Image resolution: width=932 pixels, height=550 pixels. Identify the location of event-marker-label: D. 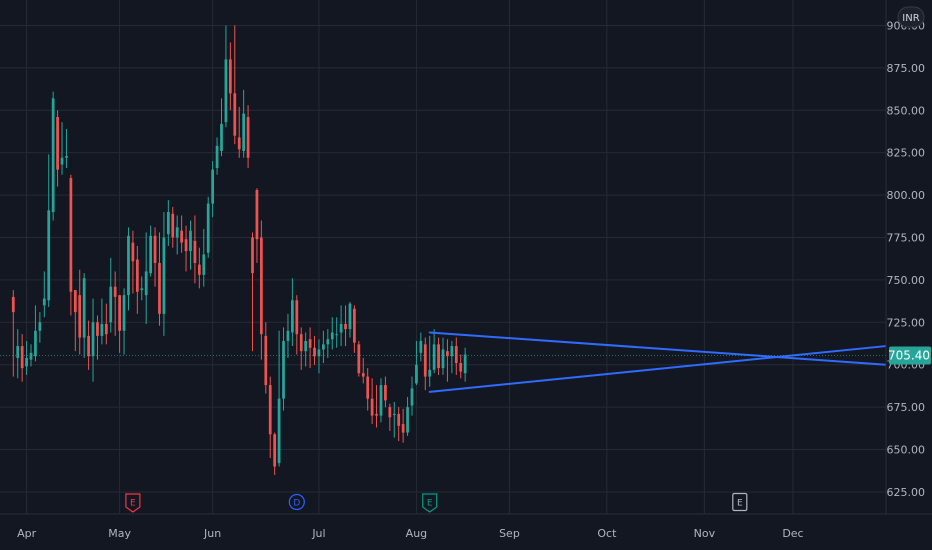
(296, 504).